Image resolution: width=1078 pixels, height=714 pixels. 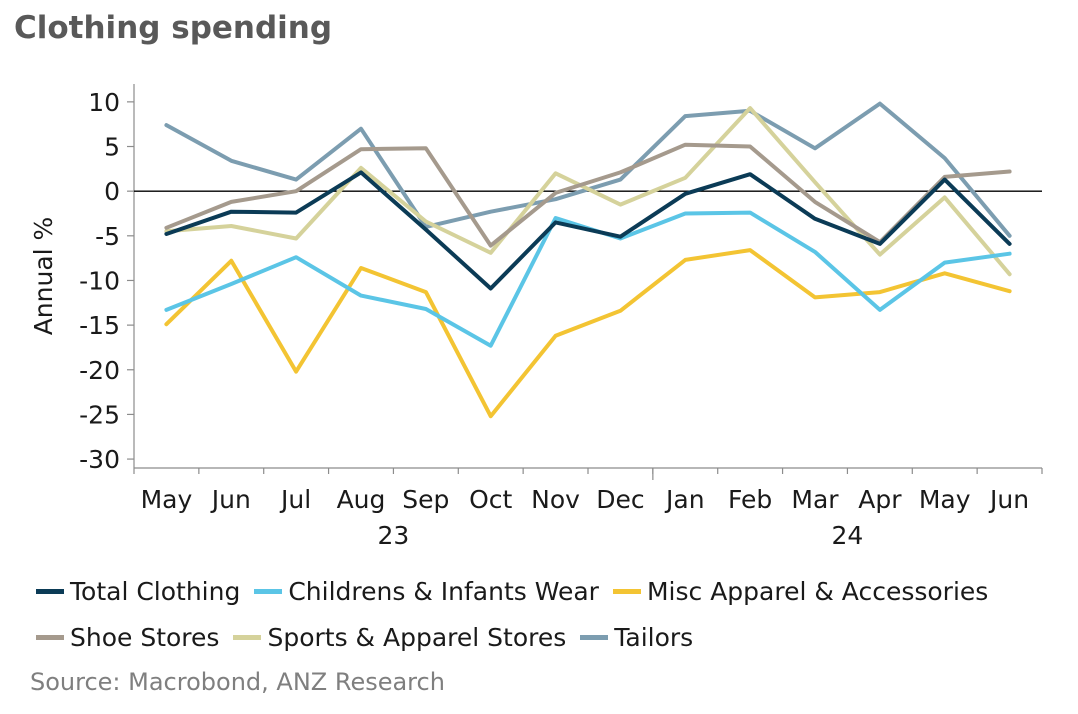 What do you see at coordinates (155, 591) in the screenshot?
I see `legend-label: Total Clothing` at bounding box center [155, 591].